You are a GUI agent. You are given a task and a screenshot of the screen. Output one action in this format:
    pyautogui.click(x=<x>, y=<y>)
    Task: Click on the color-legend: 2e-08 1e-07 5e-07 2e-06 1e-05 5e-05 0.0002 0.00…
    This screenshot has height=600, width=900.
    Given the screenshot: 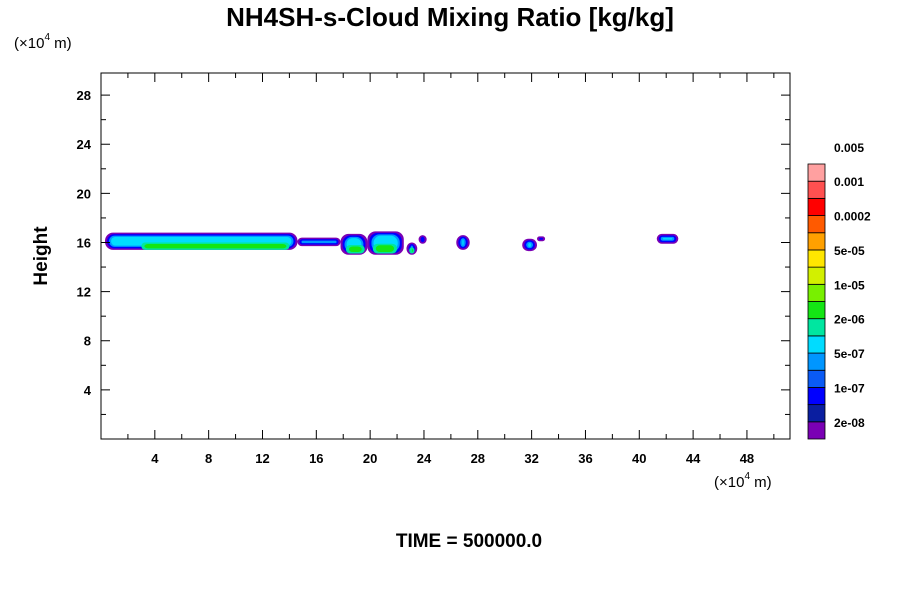 What is the action you would take?
    pyautogui.click(x=839, y=290)
    